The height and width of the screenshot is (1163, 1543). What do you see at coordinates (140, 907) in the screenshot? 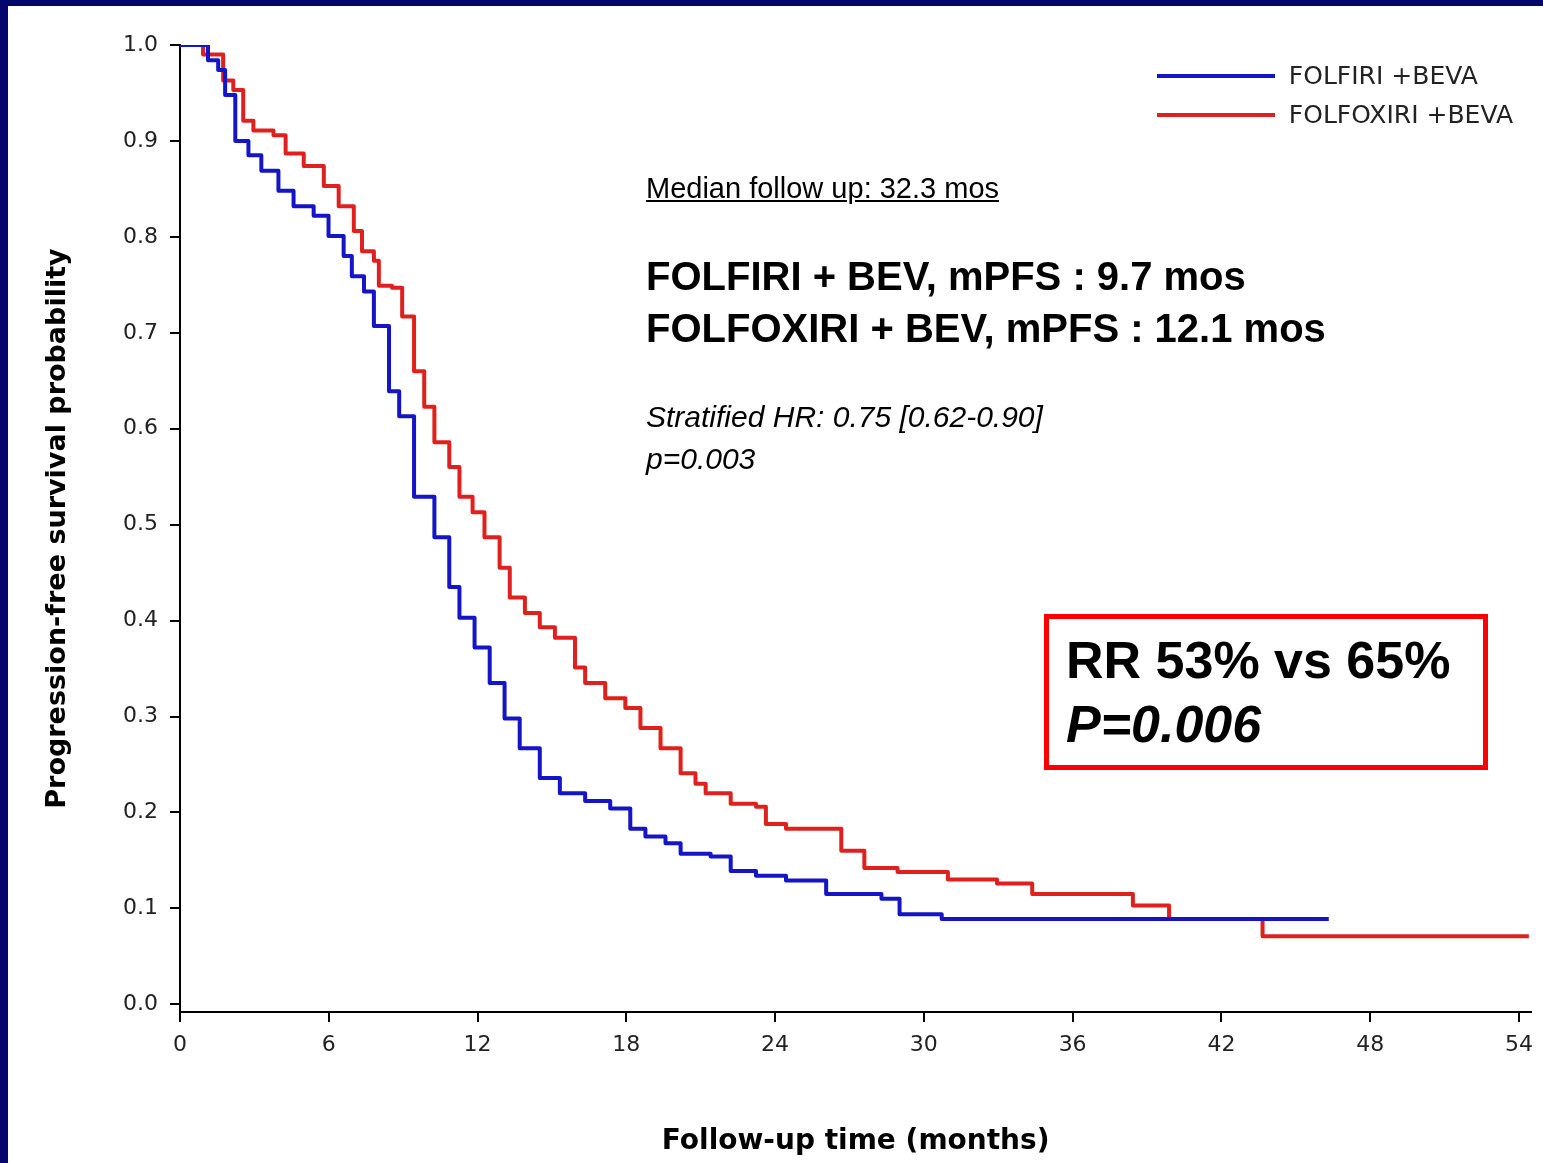
I see `y-tick-label: 0.1` at bounding box center [140, 907].